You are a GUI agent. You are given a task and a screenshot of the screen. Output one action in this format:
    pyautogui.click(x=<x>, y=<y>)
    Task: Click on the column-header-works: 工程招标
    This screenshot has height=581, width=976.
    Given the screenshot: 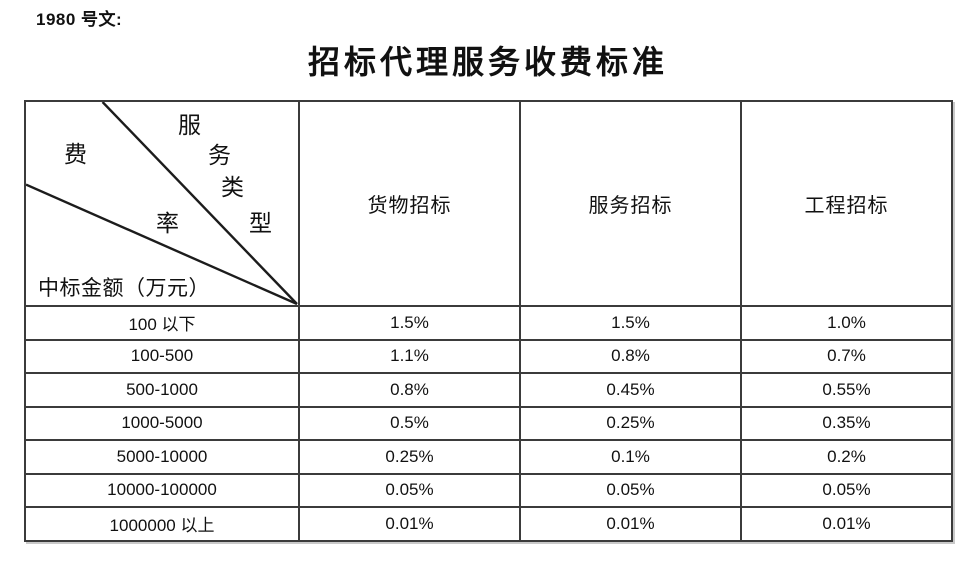 What is the action you would take?
    pyautogui.click(x=846, y=203)
    